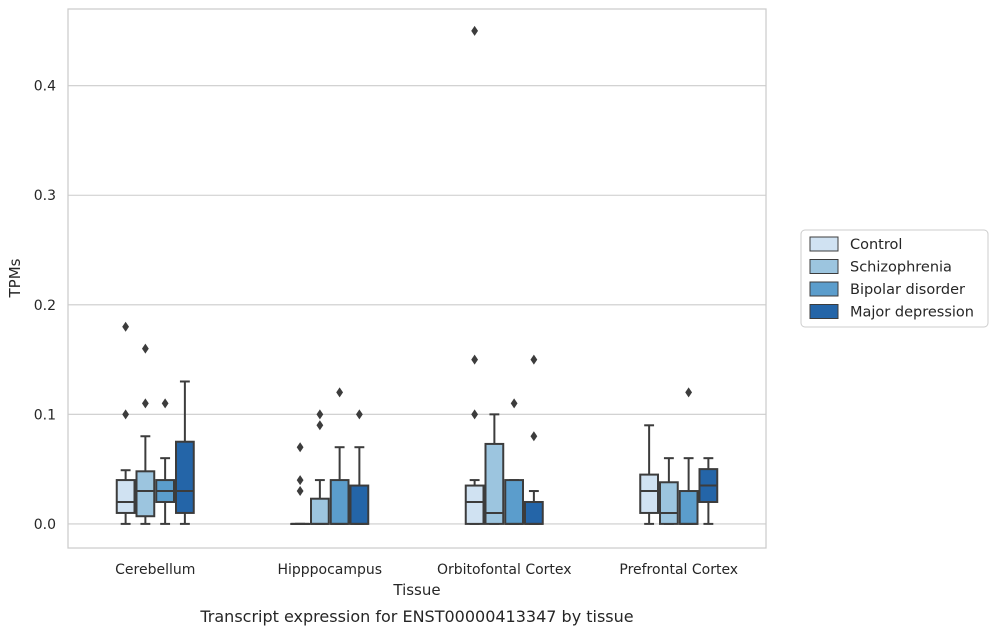 This screenshot has height=634, width=997. Describe the element at coordinates (678, 570) in the screenshot. I see `x-tick-label: Prefrontal Cortex` at that location.